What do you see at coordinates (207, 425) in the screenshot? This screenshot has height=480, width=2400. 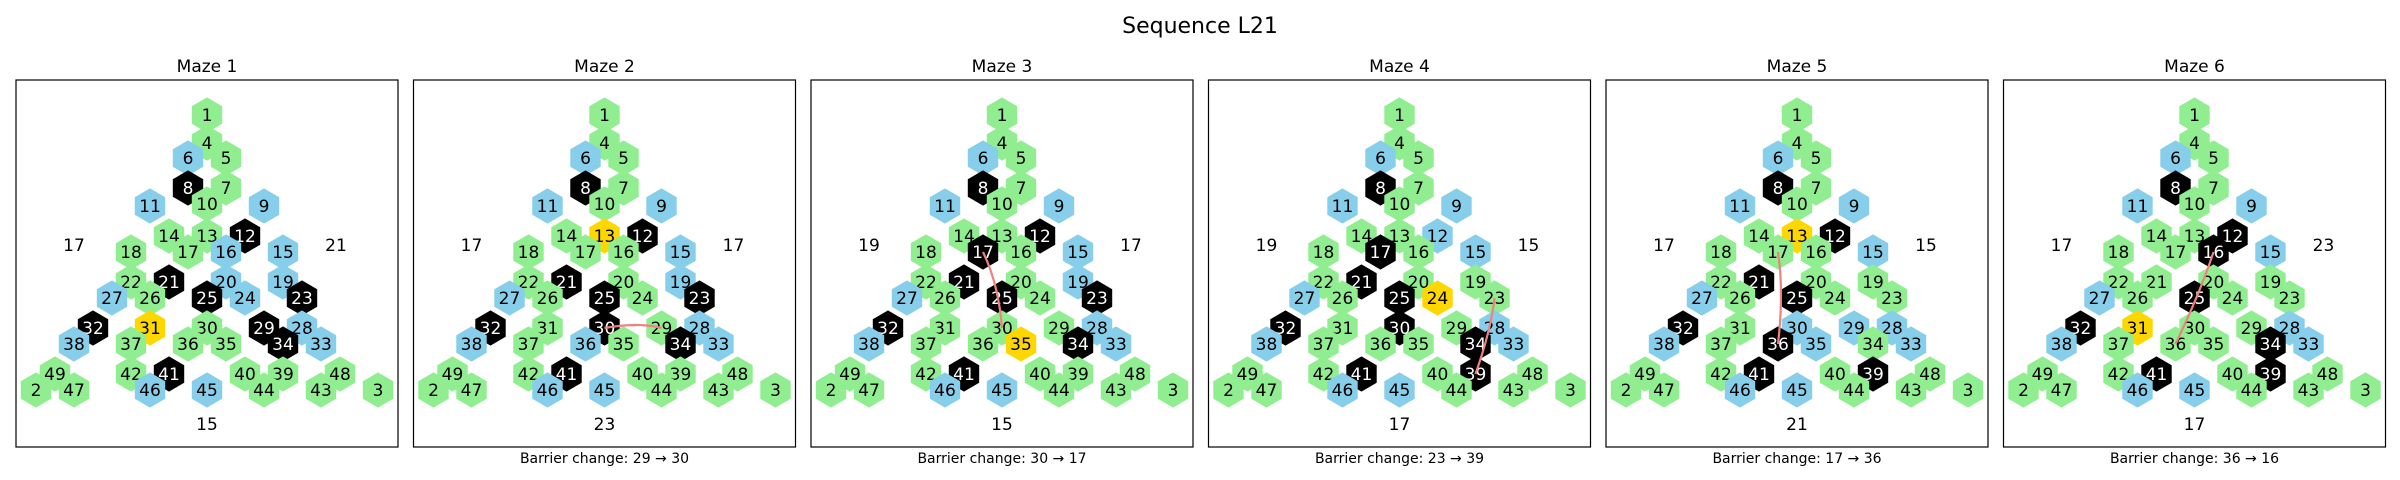 I see `side-label-bottom: 15` at bounding box center [207, 425].